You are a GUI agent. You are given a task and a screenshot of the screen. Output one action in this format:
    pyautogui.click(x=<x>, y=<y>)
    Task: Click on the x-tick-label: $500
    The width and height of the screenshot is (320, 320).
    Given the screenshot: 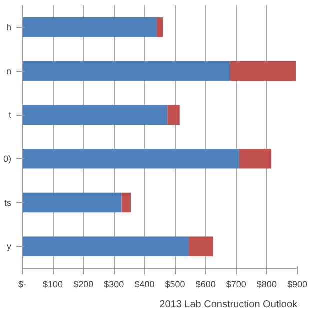 What is the action you would take?
    pyautogui.click(x=175, y=285)
    